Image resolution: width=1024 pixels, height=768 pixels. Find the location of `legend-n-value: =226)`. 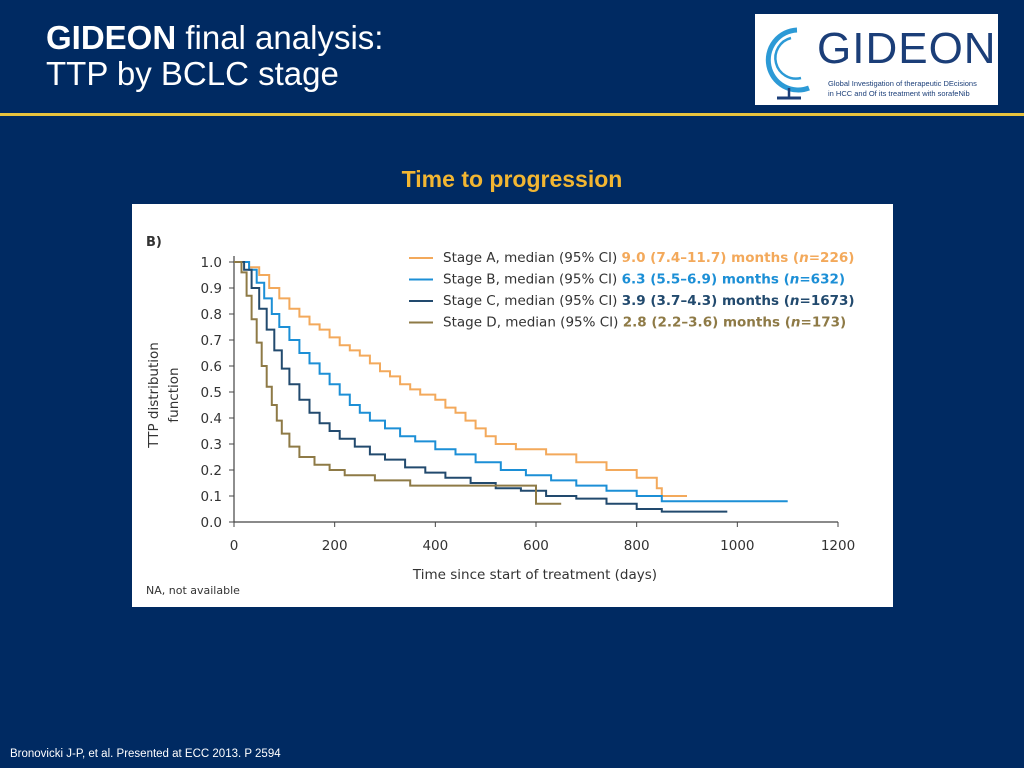

legend-n-value: =226) is located at coordinates (832, 258).